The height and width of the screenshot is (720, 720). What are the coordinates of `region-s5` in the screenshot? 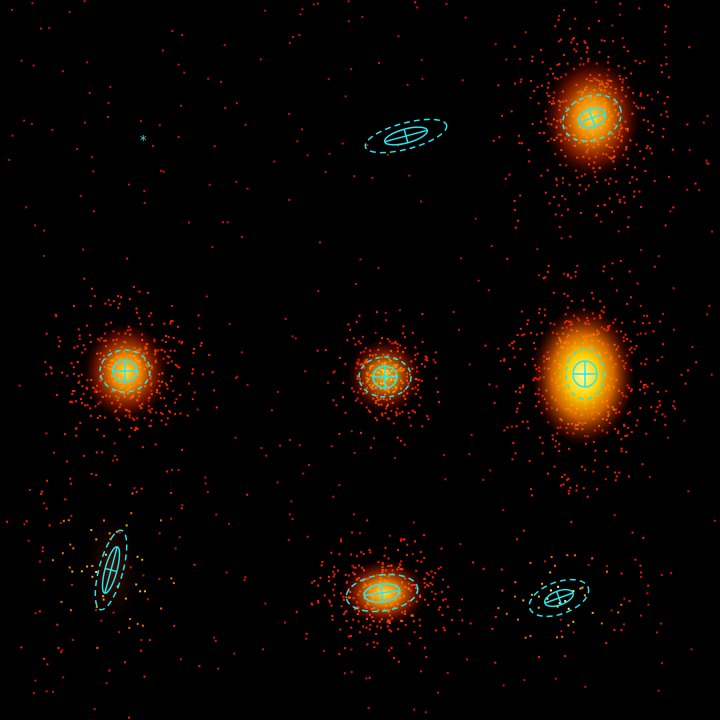 It's located at (585, 374).